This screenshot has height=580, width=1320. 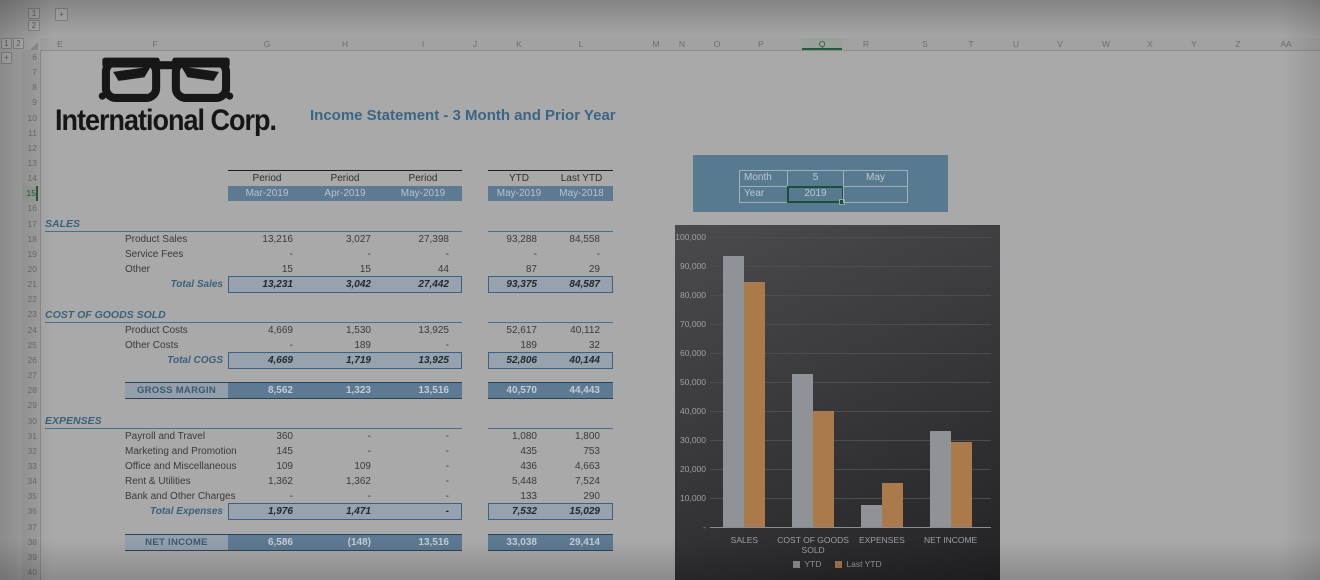 I want to click on year-label: Year, so click(x=763, y=194).